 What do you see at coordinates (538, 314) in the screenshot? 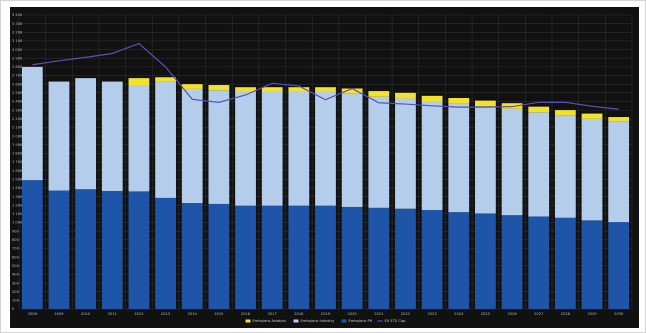
I see `x-tick-label: 2027` at bounding box center [538, 314].